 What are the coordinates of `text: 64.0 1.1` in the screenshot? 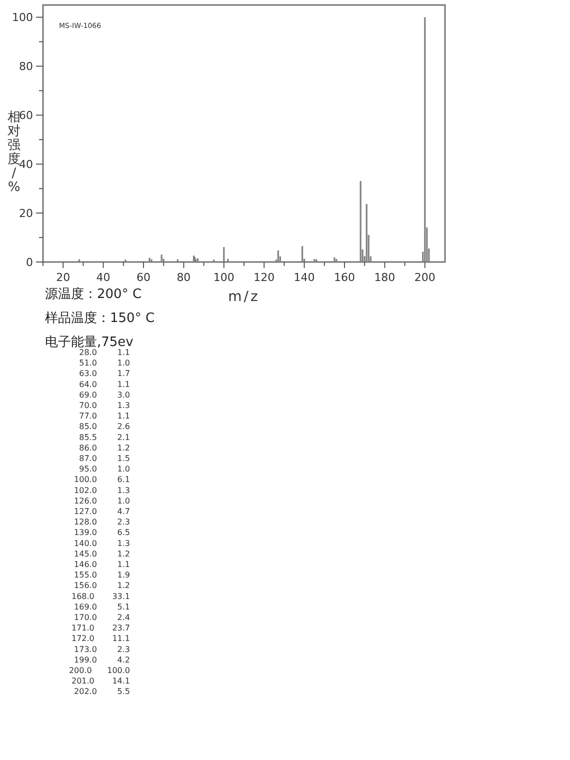 It's located at (104, 384).